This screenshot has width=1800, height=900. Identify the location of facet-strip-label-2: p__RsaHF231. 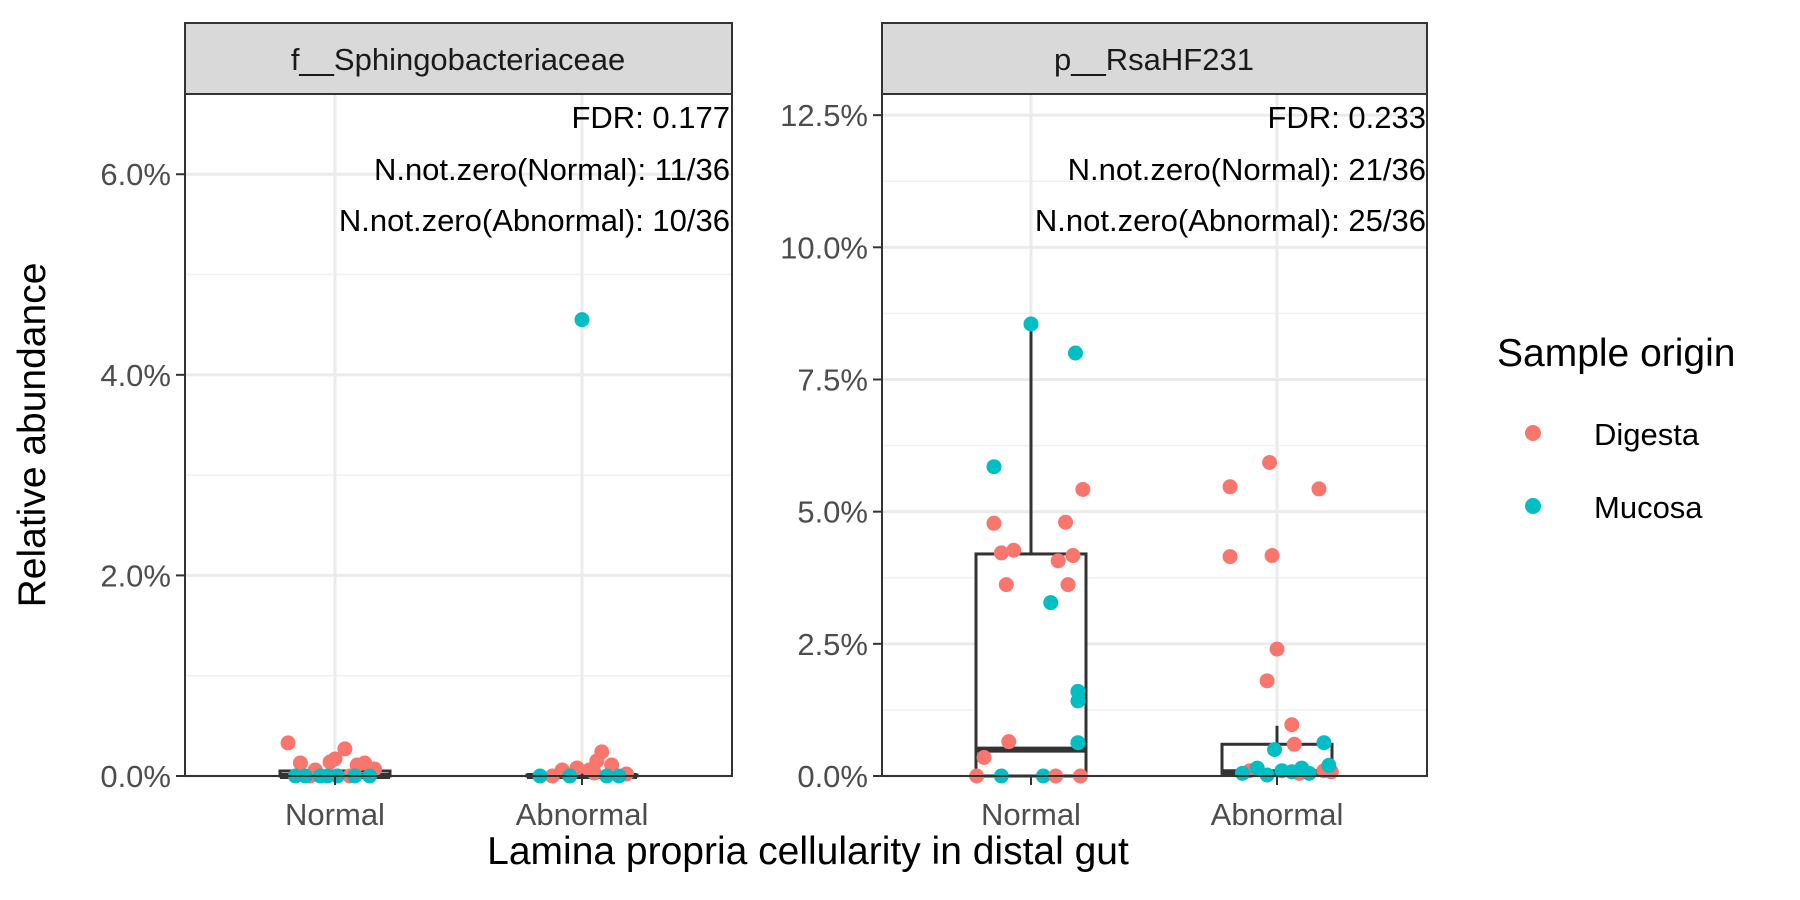
(1154, 59).